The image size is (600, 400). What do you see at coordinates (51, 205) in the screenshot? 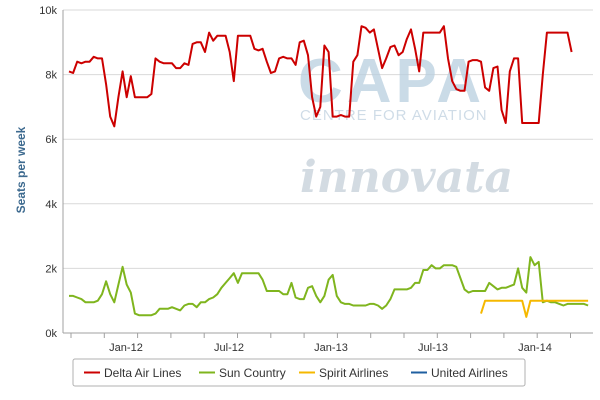
I see `y-tick-label: 4k` at bounding box center [51, 205].